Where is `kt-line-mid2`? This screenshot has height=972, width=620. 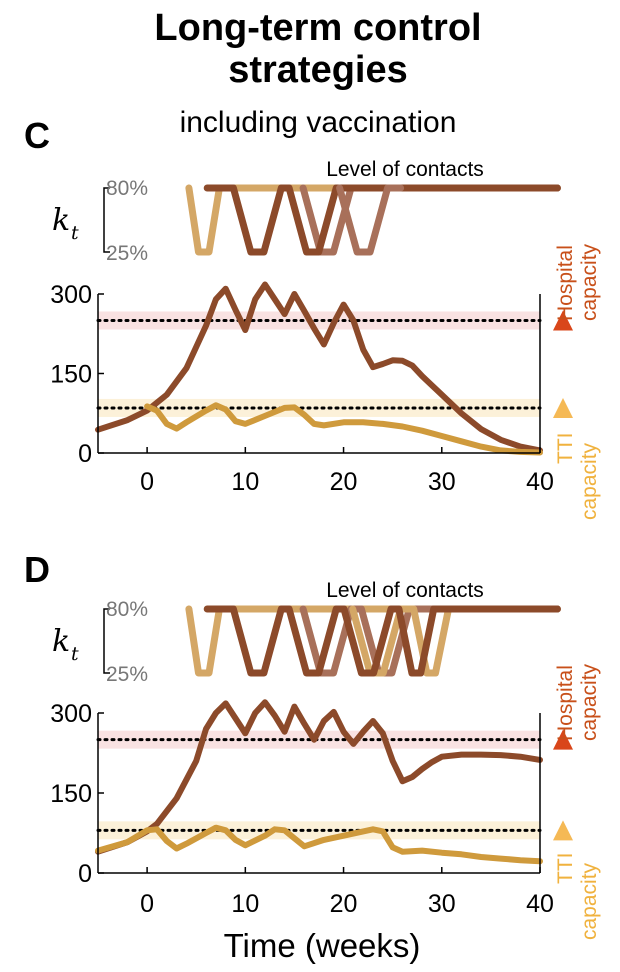
kt-line-mid2 is located at coordinates (370, 220).